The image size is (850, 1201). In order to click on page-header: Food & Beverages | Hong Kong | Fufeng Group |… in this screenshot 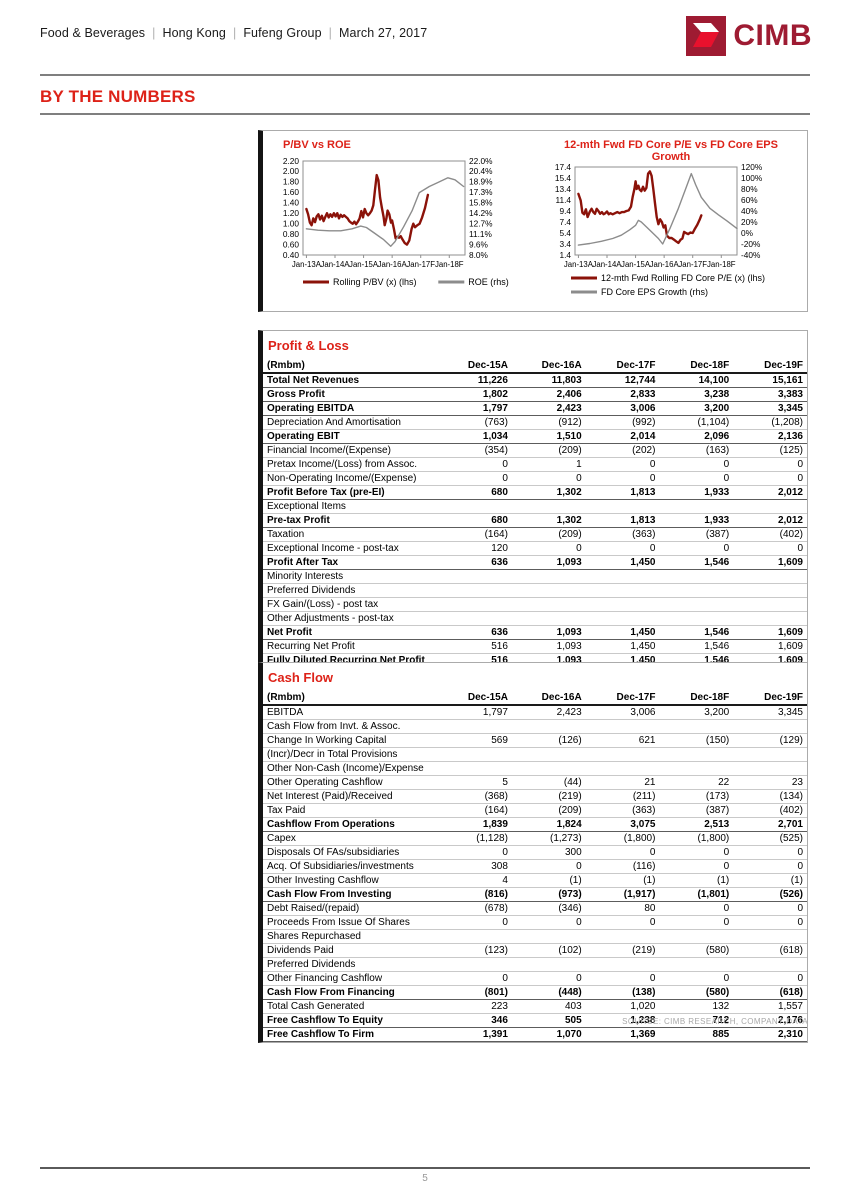, I will do `click(426, 36)`.